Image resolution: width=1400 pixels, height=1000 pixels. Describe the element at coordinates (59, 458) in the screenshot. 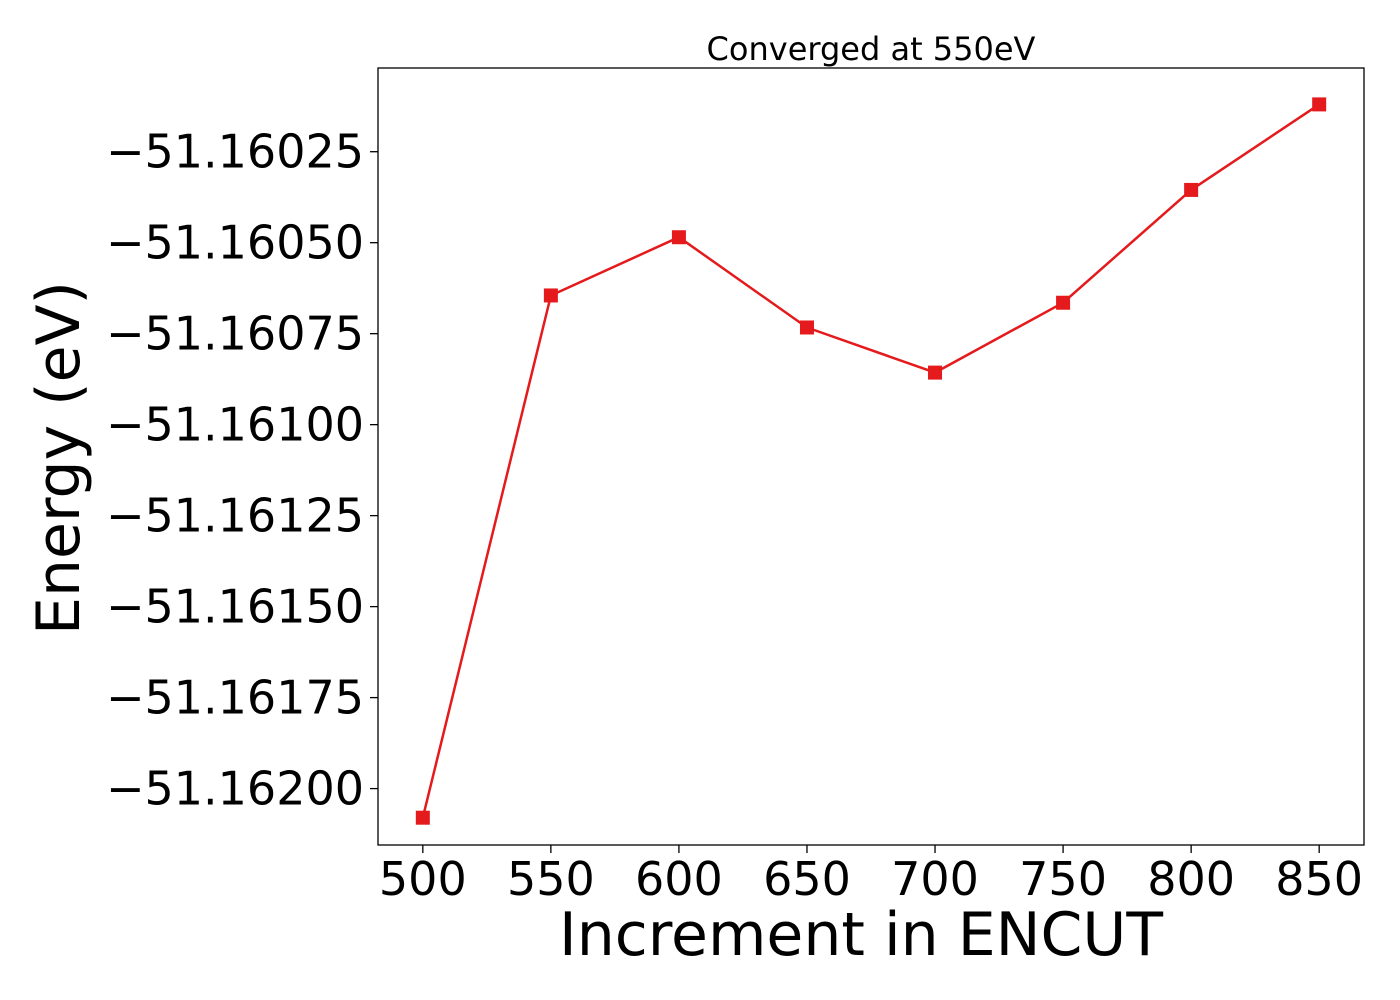

I see `y-axis-title: Energy (eV)` at that location.